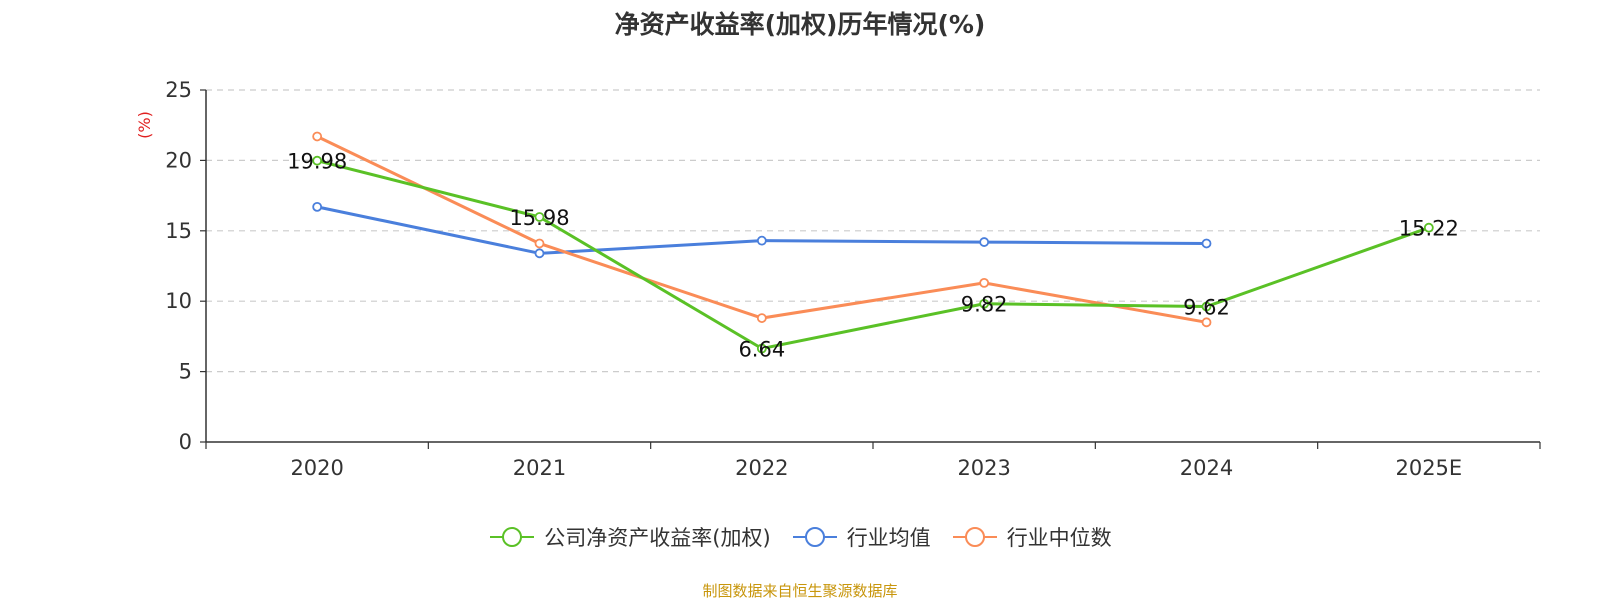  I want to click on data-label: 19.98, so click(317, 162).